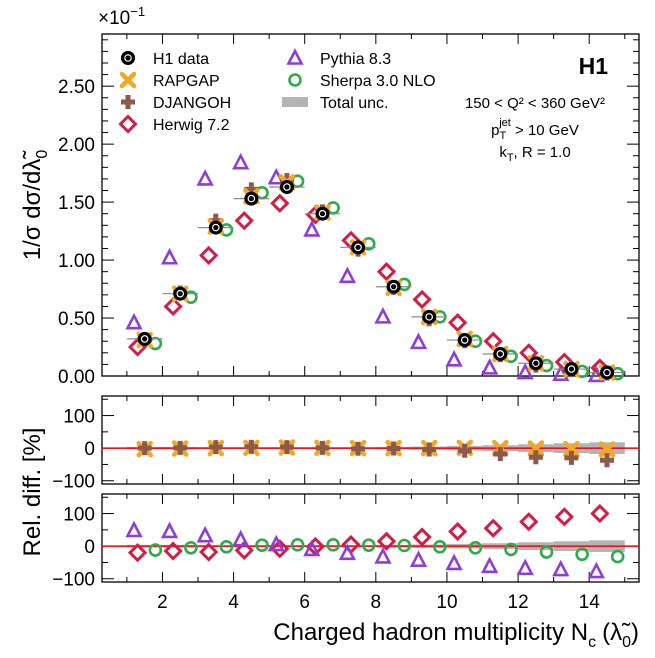 Image resolution: width=655 pixels, height=658 pixels. Describe the element at coordinates (295, 80) in the screenshot. I see `legend-marker-sherpa-3-0-nlo` at that location.